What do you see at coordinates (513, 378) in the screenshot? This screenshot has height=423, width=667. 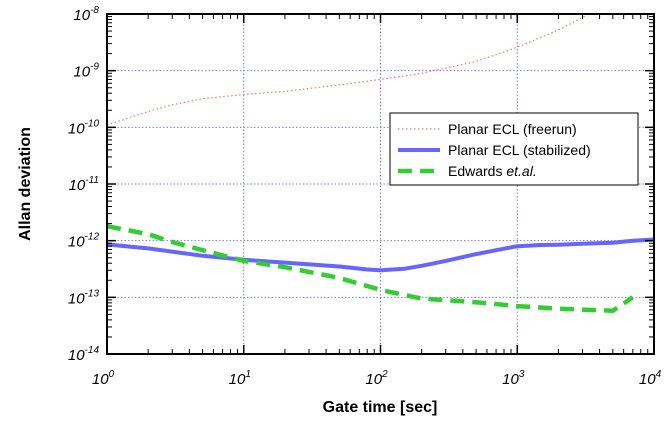 I see `x-tick-label: 10³` at bounding box center [513, 378].